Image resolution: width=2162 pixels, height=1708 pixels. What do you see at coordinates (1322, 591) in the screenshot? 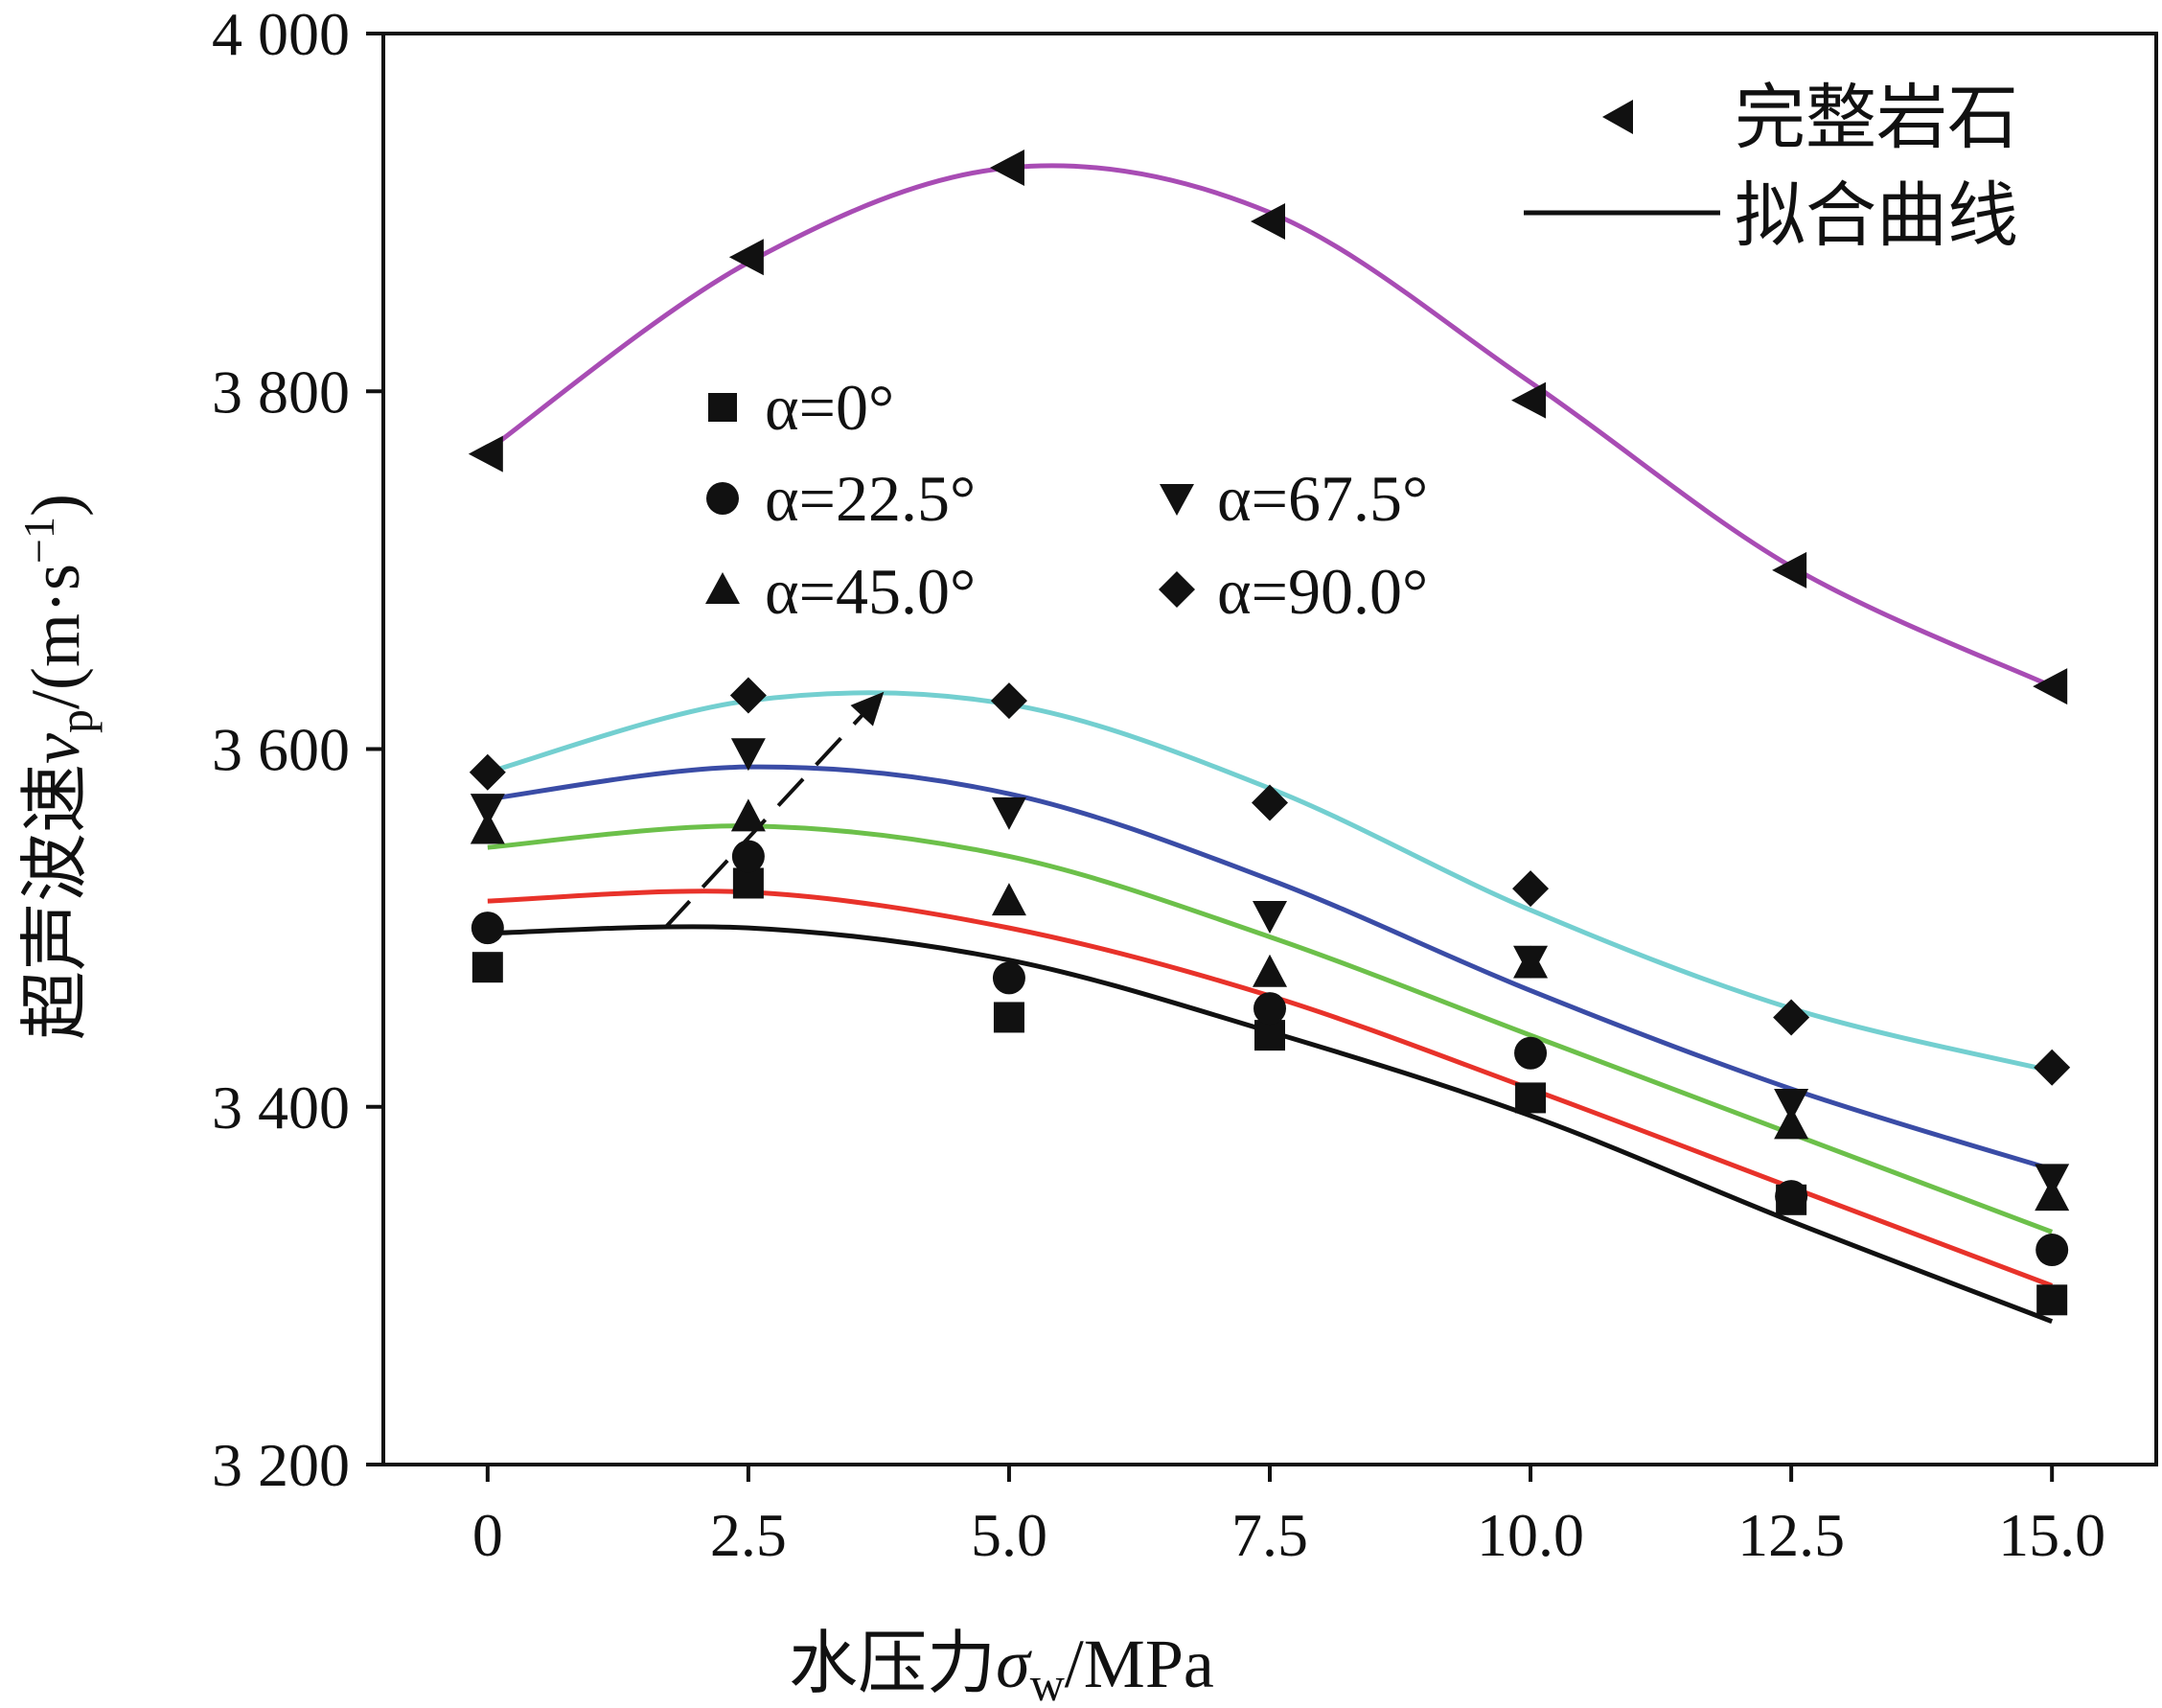
I see `legend-label-alpha-90: α=90.0°` at bounding box center [1322, 591].